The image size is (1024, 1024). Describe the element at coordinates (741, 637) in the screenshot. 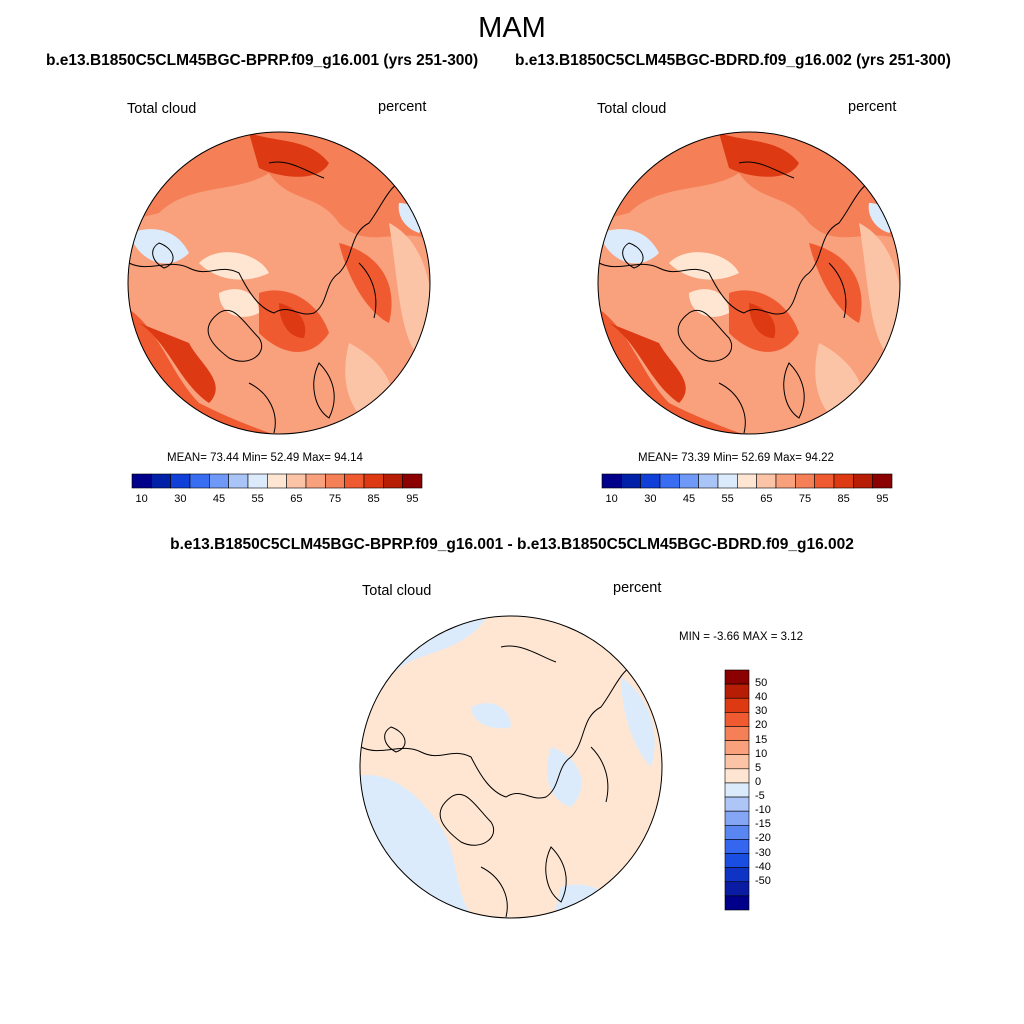

I see `panel3-stats: MIN = -3.66 MAX = 3.12` at that location.